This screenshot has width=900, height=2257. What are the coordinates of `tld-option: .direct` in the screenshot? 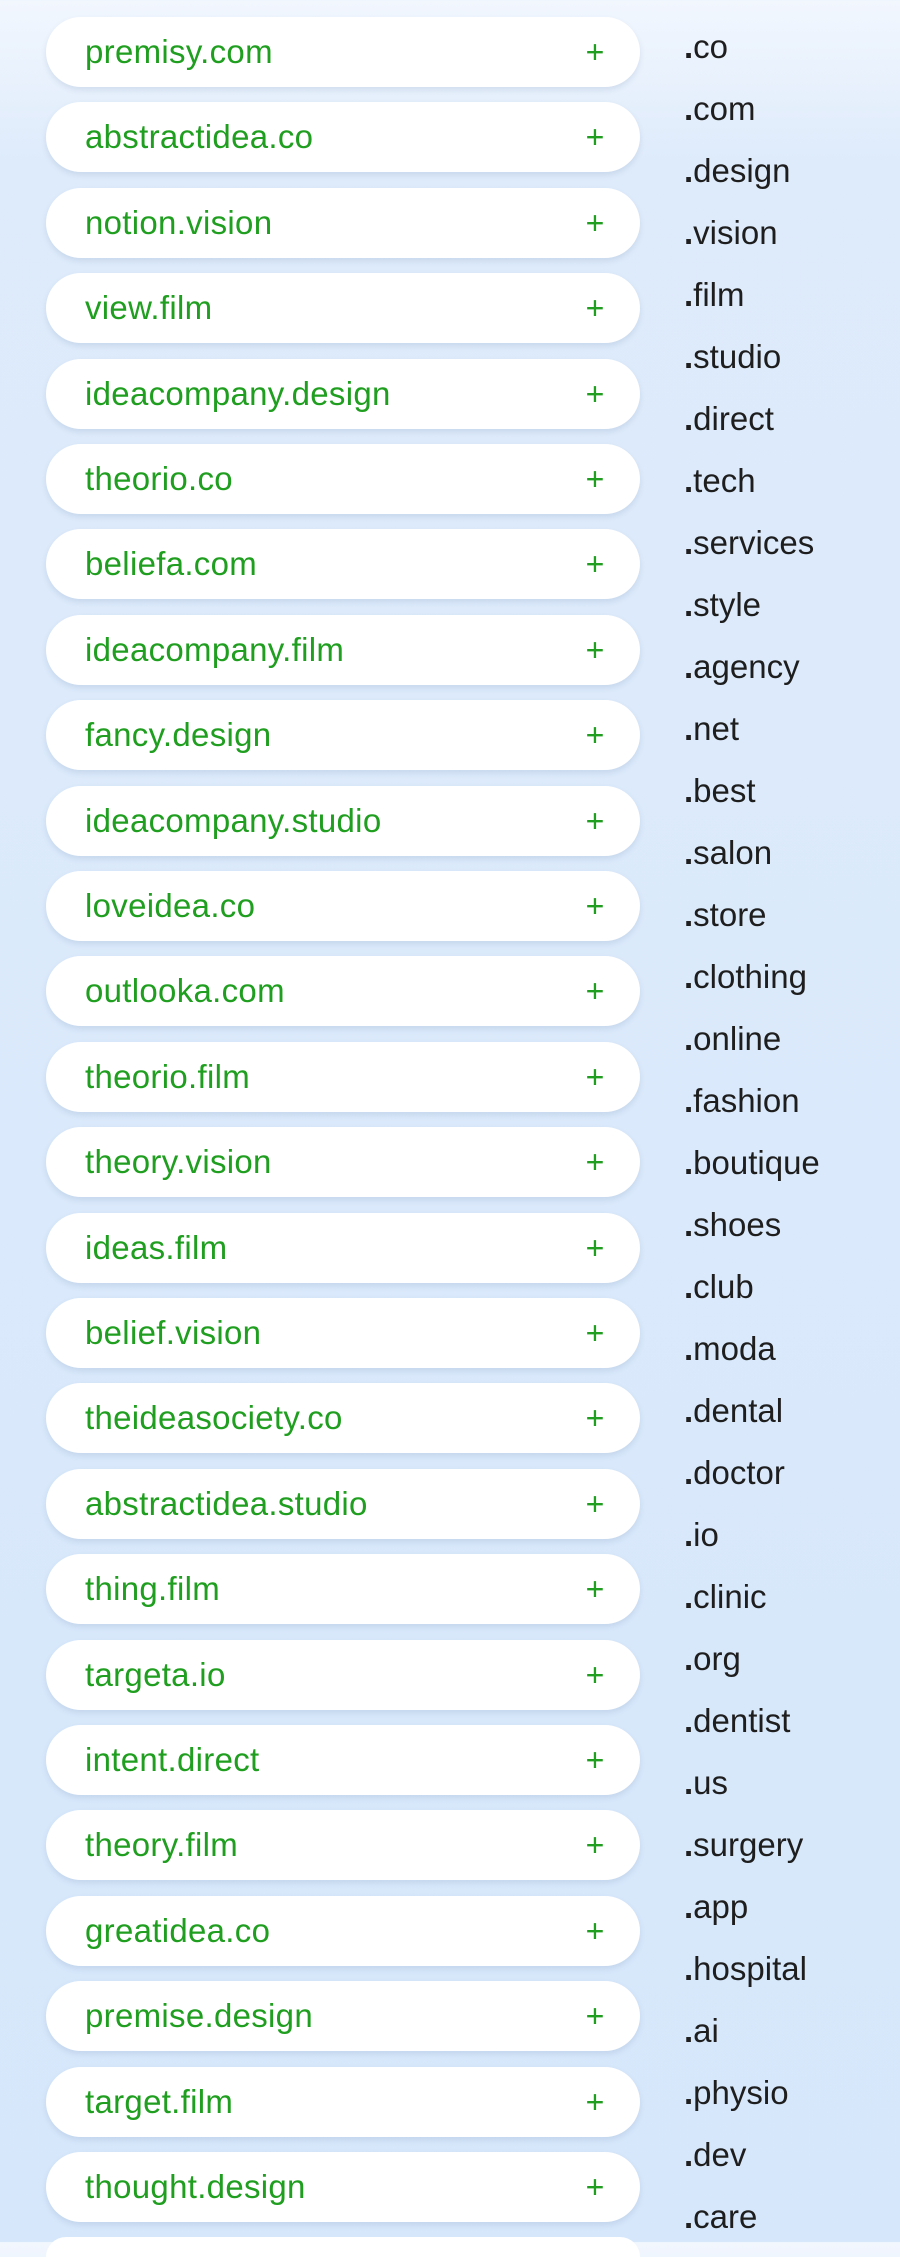 It's located at (729, 418).